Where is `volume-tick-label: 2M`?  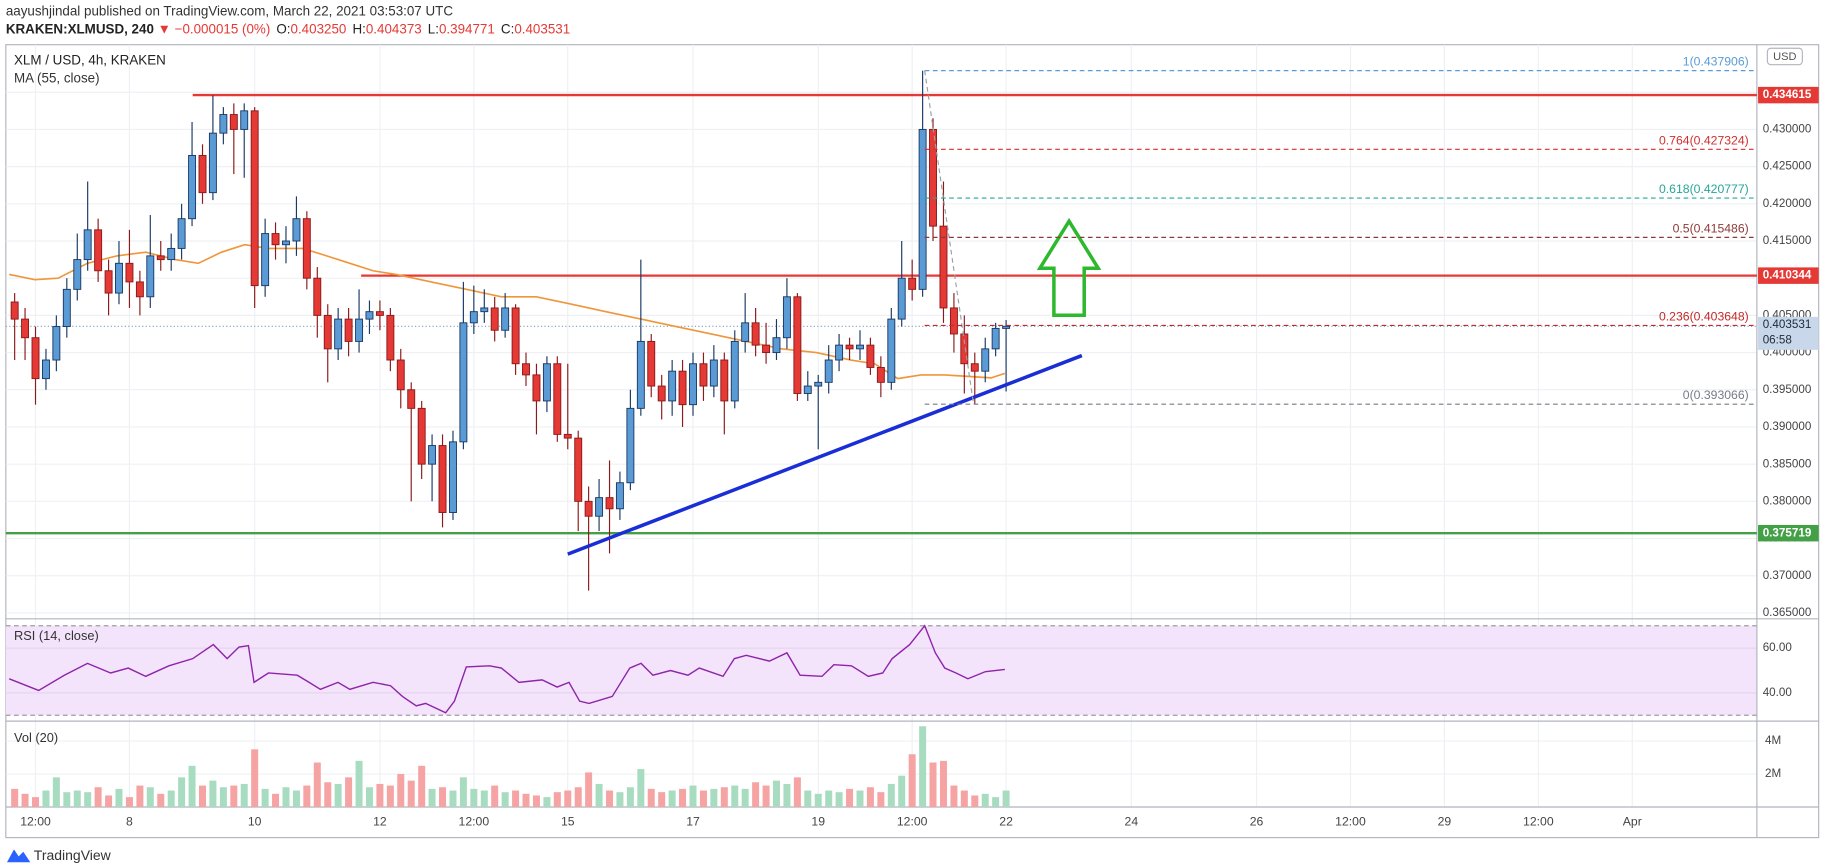
volume-tick-label: 2M is located at coordinates (1773, 773).